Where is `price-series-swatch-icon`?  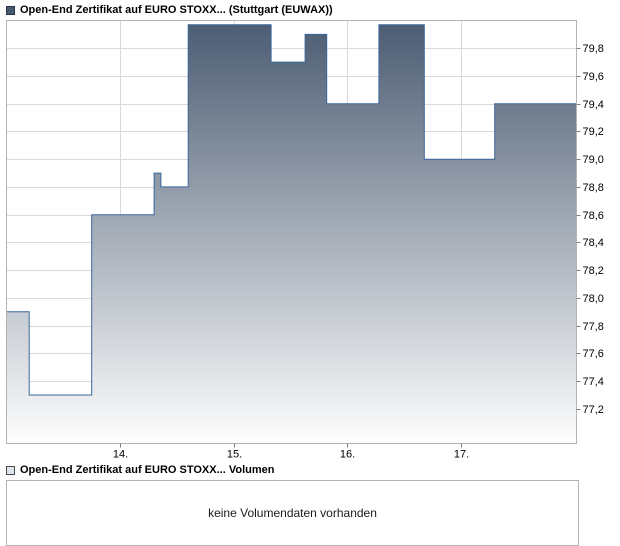
price-series-swatch-icon is located at coordinates (10, 10).